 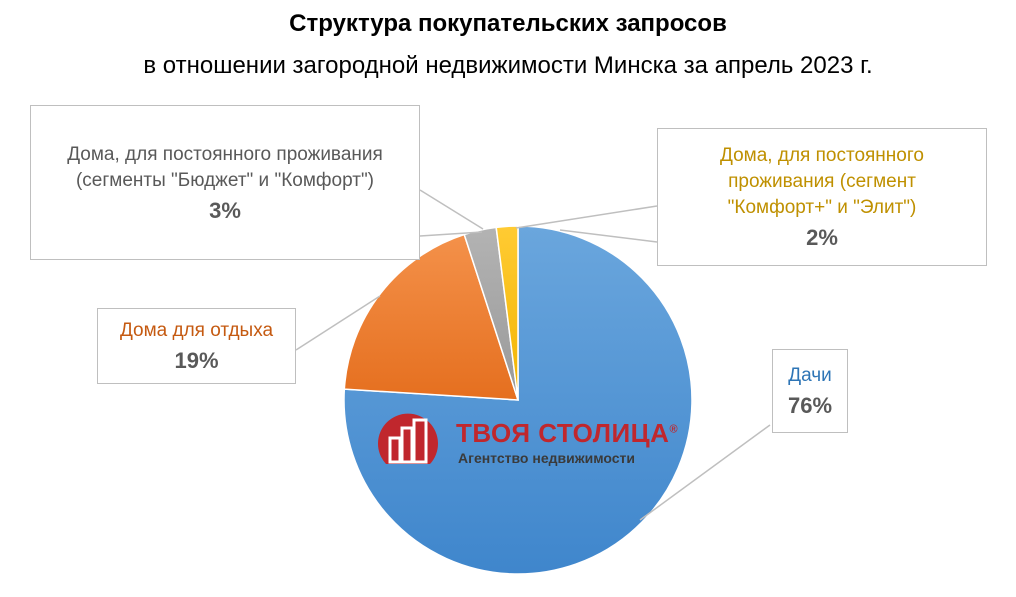 What do you see at coordinates (196, 330) in the screenshot?
I see `slice-label-text: Дома для отдыха` at bounding box center [196, 330].